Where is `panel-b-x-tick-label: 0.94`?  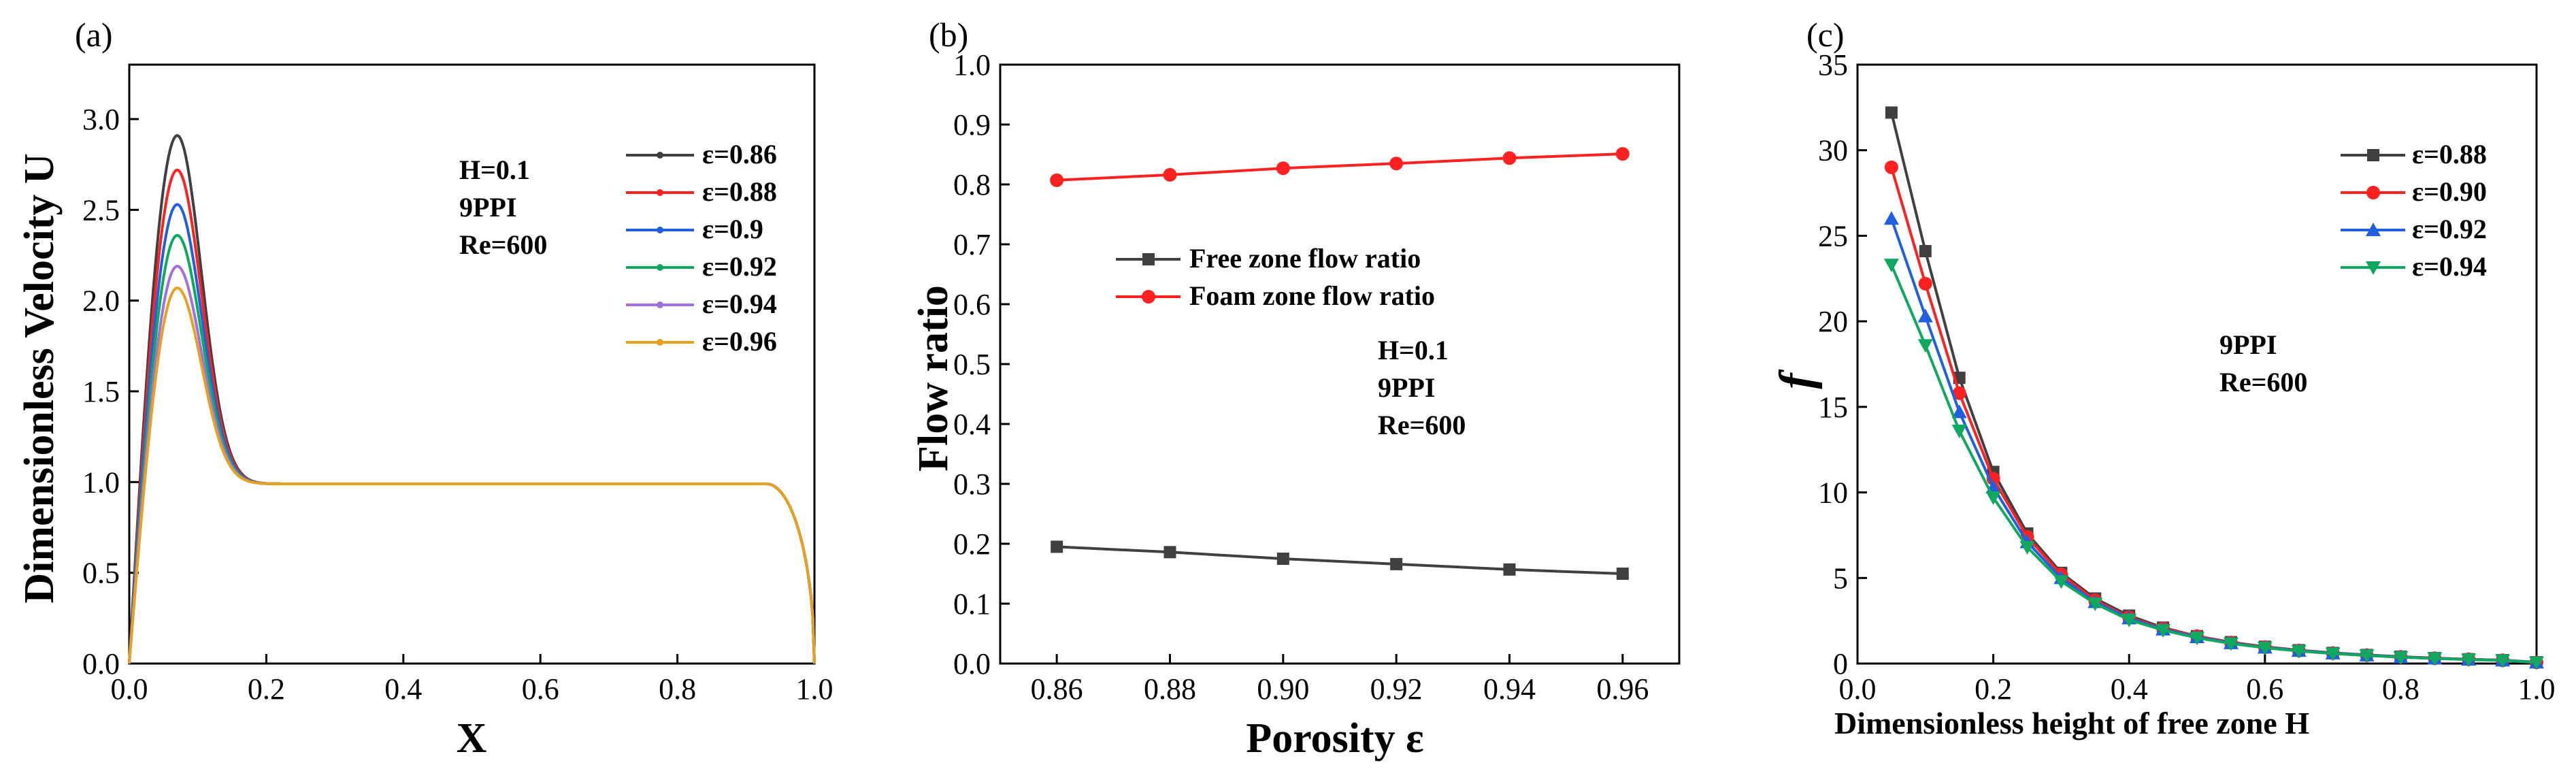 panel-b-x-tick-label: 0.94 is located at coordinates (1509, 689).